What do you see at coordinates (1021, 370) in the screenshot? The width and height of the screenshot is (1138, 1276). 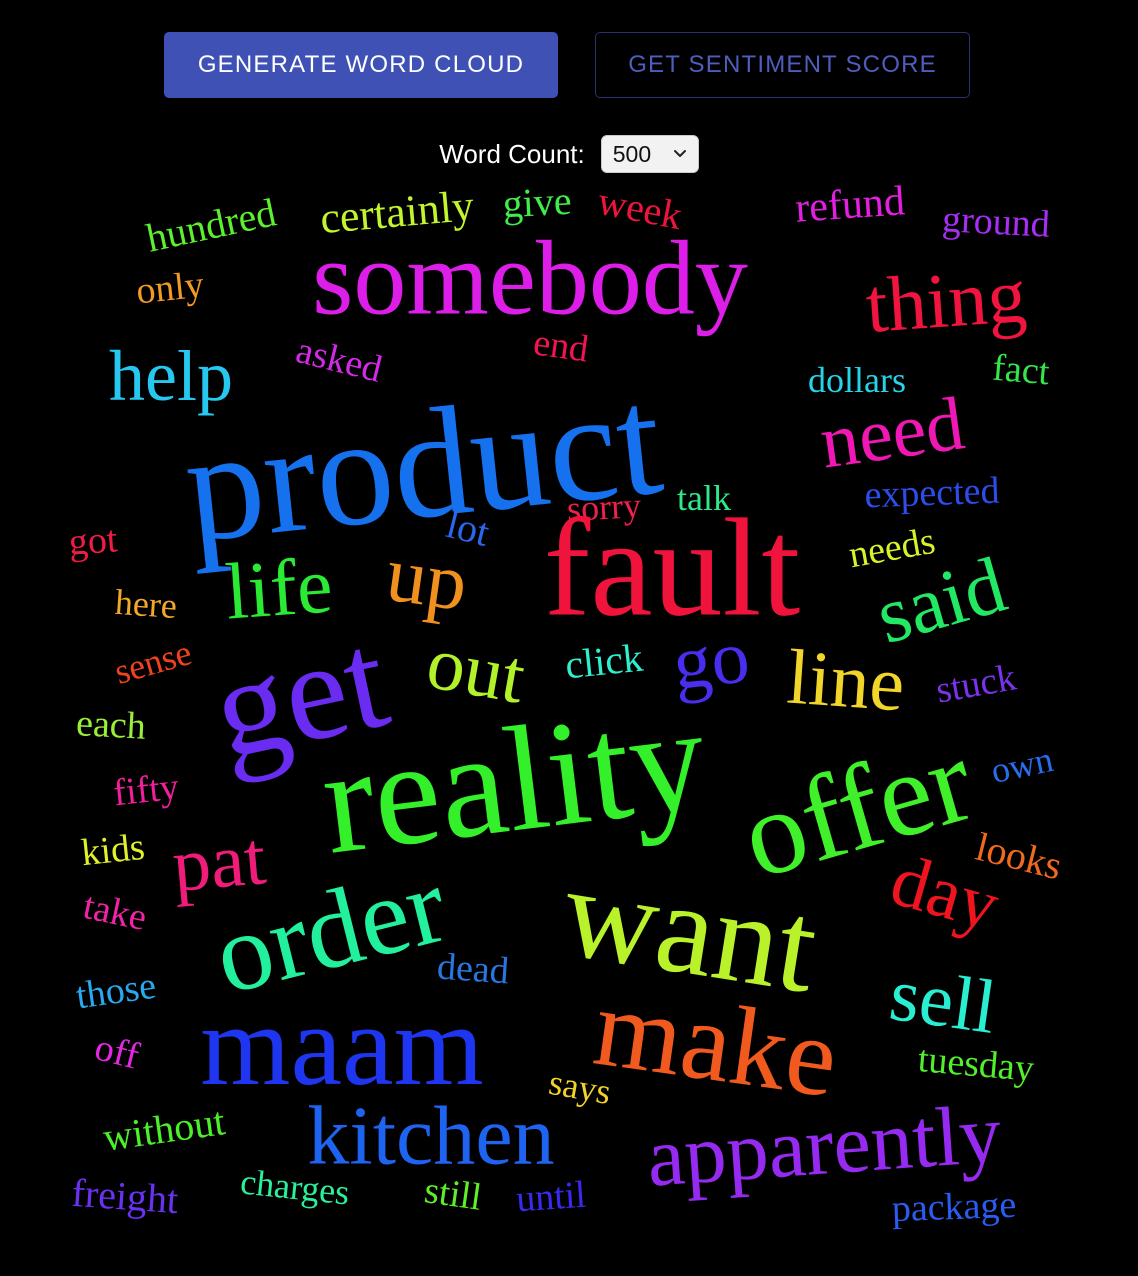 I see `word-fact: fact` at bounding box center [1021, 370].